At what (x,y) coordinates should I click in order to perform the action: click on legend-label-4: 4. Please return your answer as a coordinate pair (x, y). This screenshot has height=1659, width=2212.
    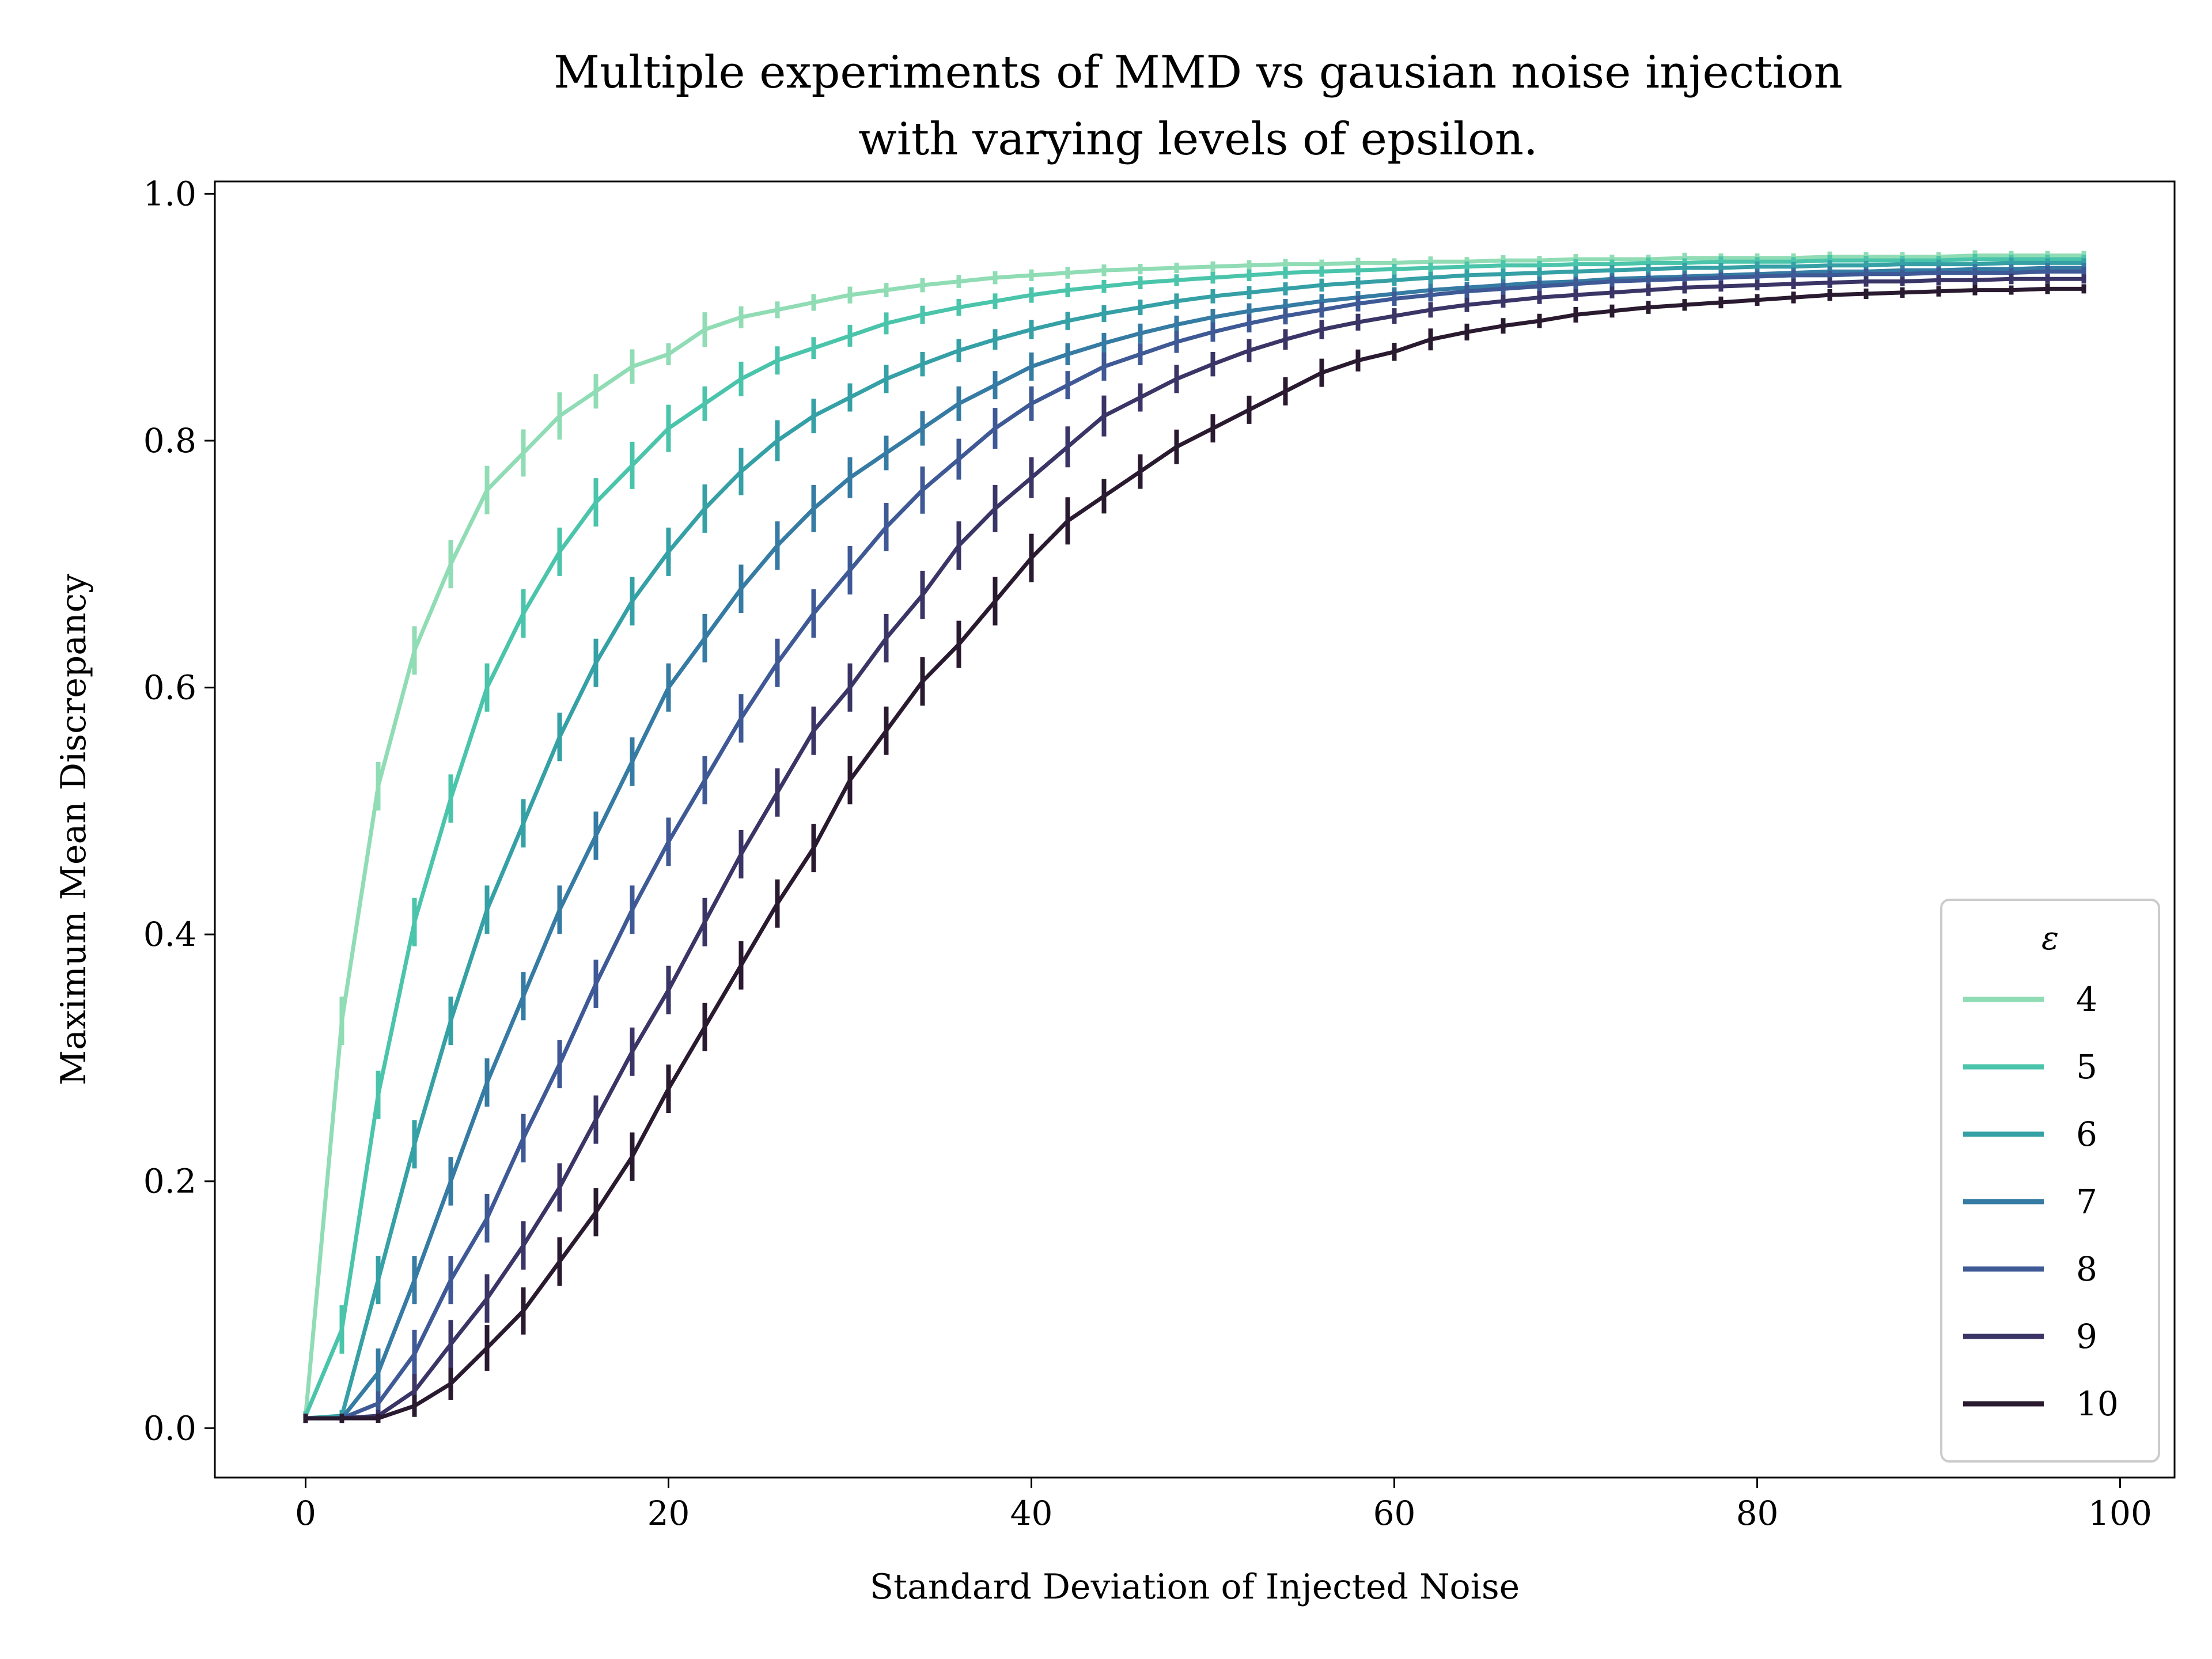
    Looking at the image, I should click on (2086, 999).